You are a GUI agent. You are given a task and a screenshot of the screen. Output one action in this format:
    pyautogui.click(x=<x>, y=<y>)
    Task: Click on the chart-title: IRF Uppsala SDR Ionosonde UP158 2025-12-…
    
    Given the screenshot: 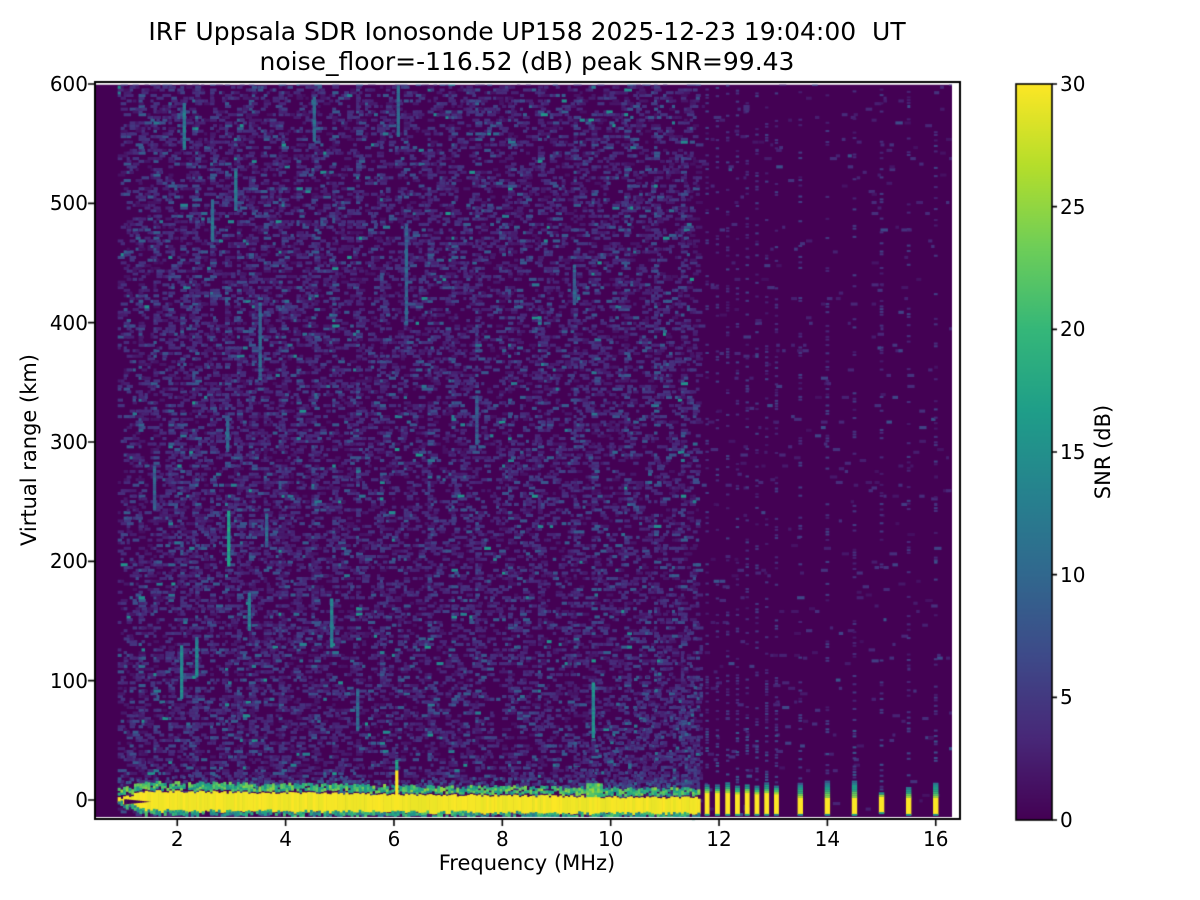 What is the action you would take?
    pyautogui.click(x=527, y=31)
    